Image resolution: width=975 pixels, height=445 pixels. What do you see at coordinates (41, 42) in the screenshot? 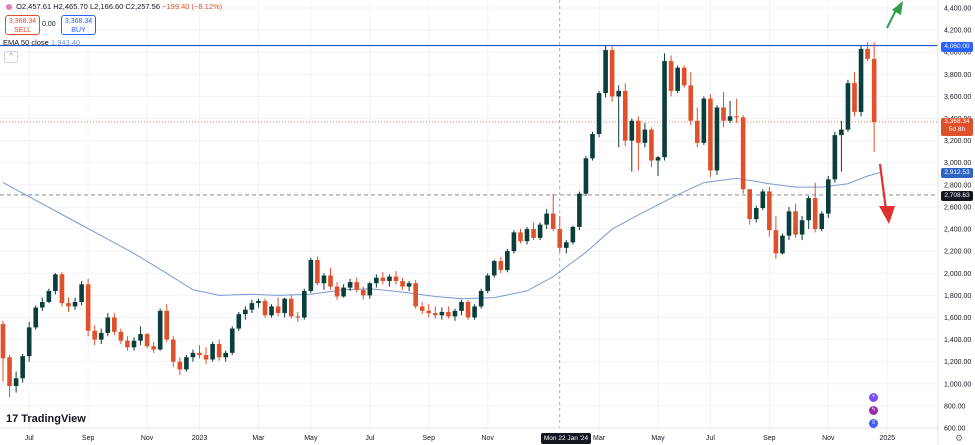
I see `ema-legend: EMA 50 close 1,943.40` at bounding box center [41, 42].